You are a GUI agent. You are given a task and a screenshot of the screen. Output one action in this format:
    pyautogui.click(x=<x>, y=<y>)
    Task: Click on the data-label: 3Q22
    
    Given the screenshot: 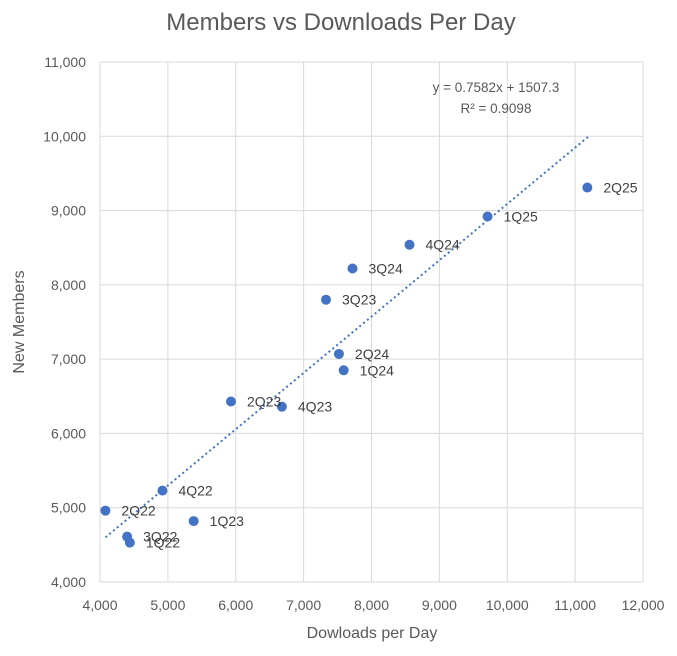 What is the action you would take?
    pyautogui.click(x=160, y=537)
    